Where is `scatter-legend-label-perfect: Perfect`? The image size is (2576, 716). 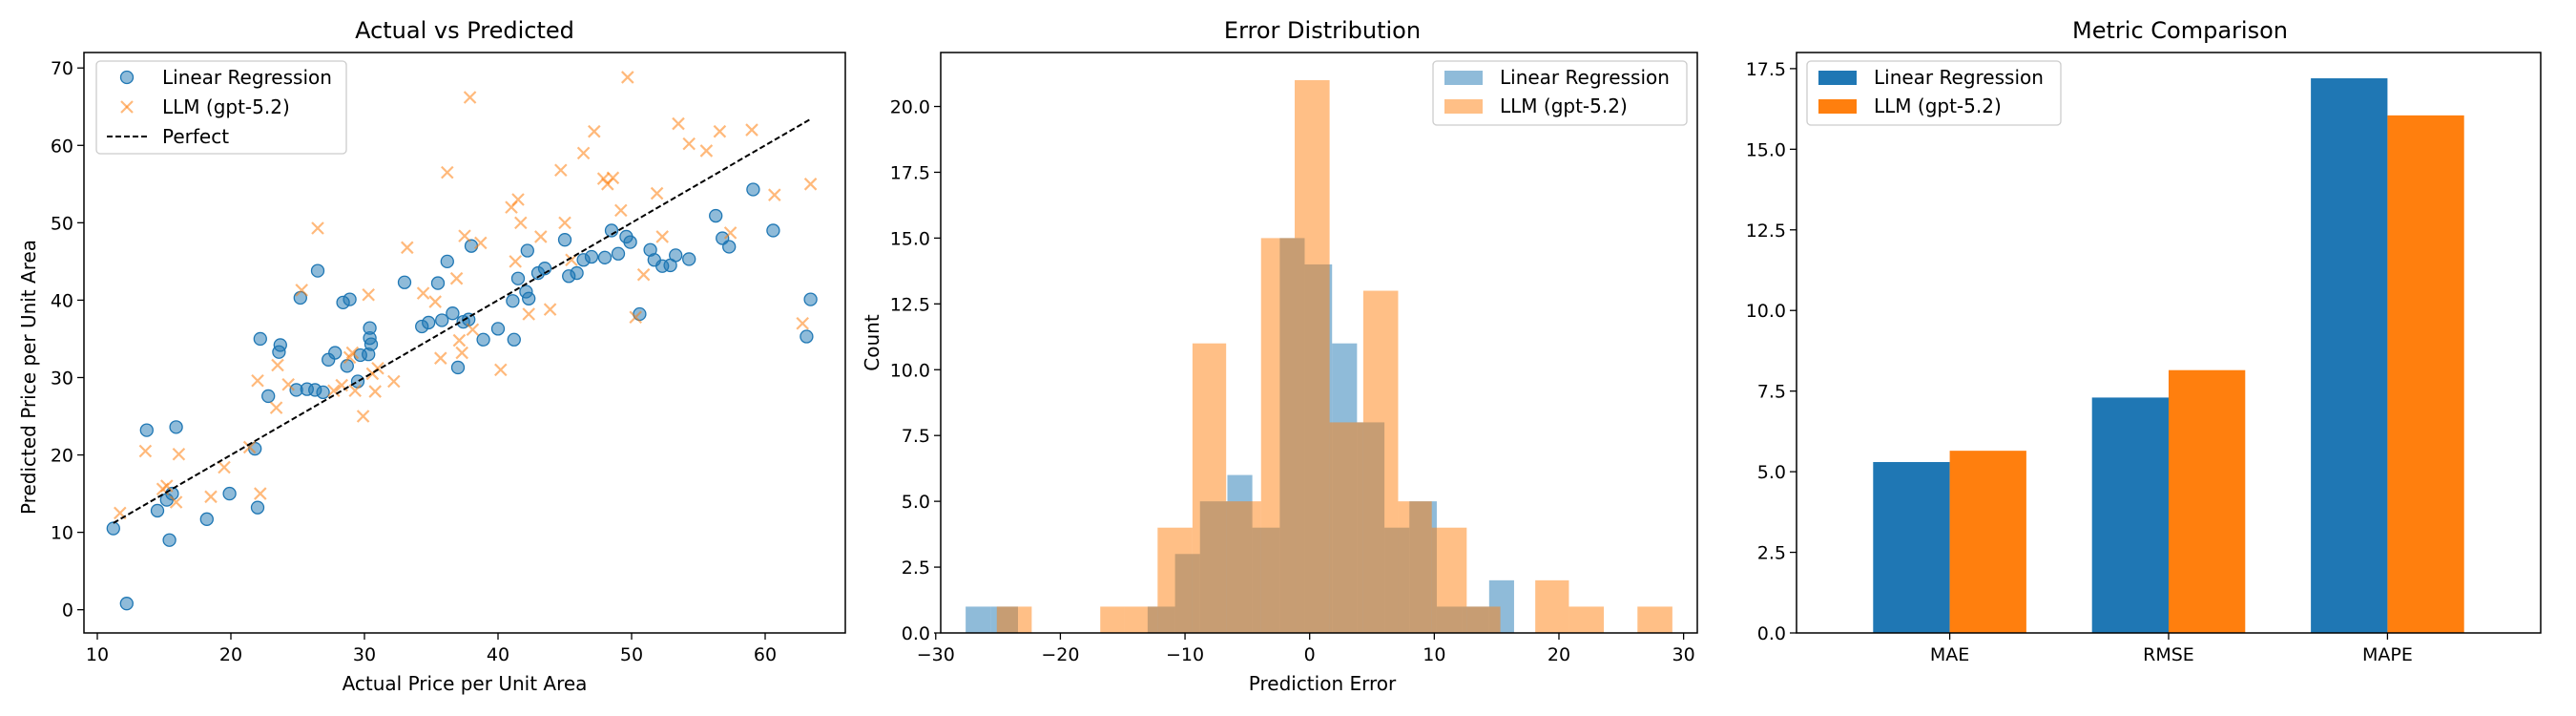
scatter-legend-label-perfect: Perfect is located at coordinates (195, 136).